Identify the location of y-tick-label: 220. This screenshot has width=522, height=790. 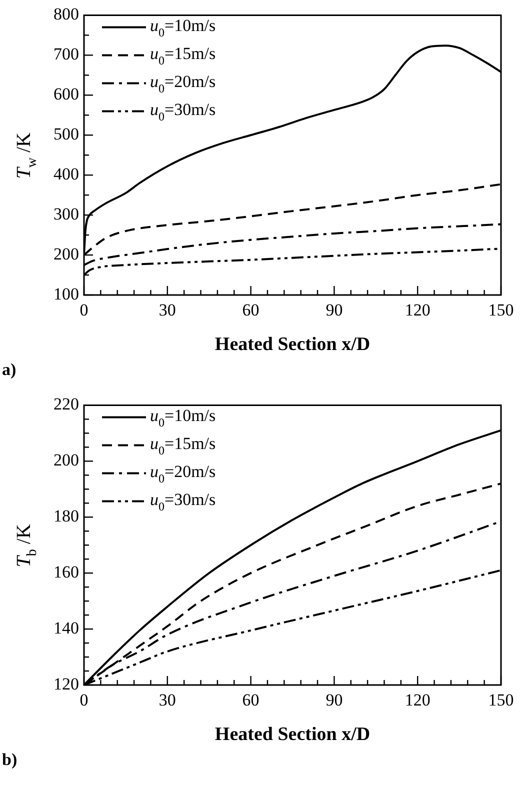
(66, 404).